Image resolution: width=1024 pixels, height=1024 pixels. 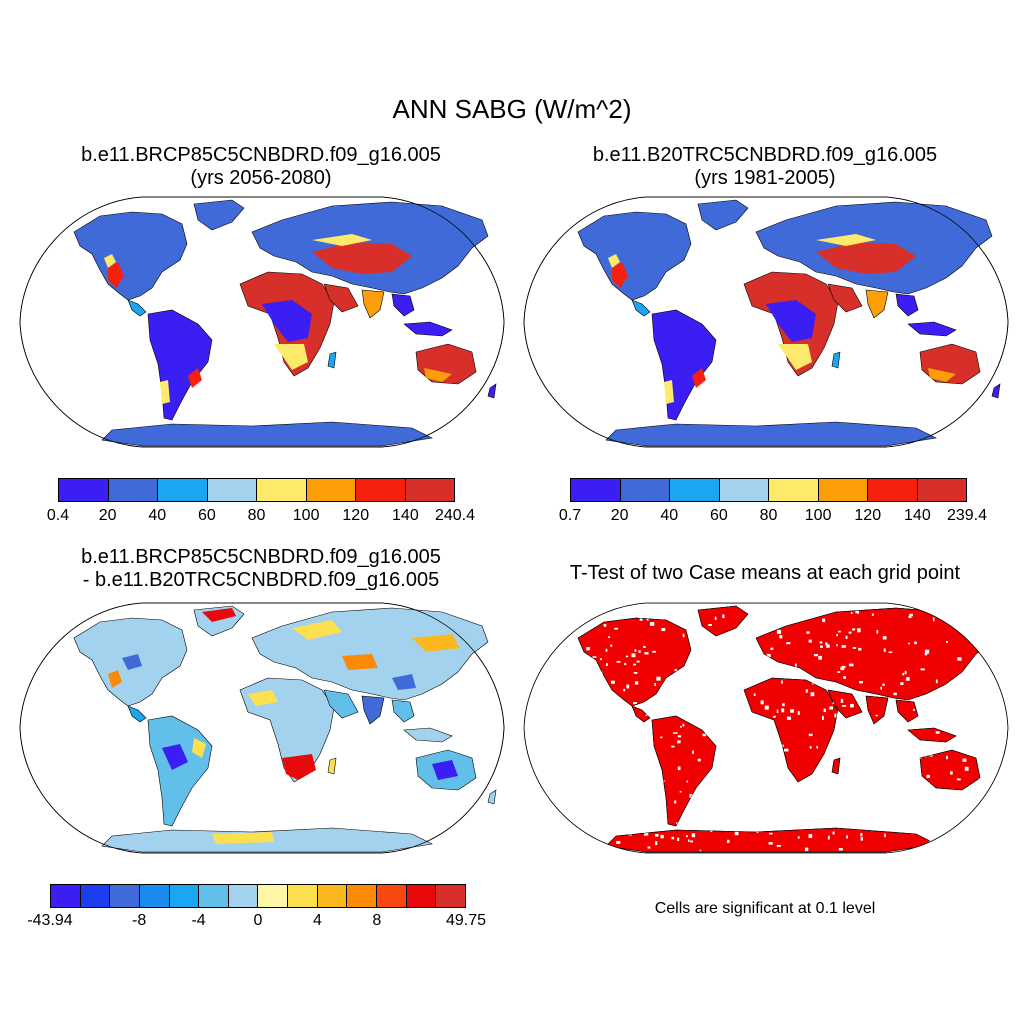 What do you see at coordinates (773, 517) in the screenshot?
I see `colorbar-labels-panel-2: 0.7 20 40 60 80 100 120 140 239.4` at bounding box center [773, 517].